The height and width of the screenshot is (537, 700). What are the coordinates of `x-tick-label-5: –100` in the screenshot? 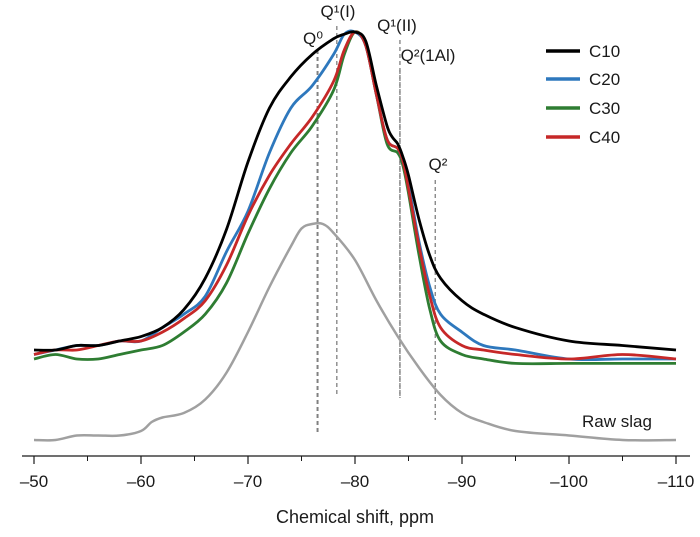 It's located at (569, 481).